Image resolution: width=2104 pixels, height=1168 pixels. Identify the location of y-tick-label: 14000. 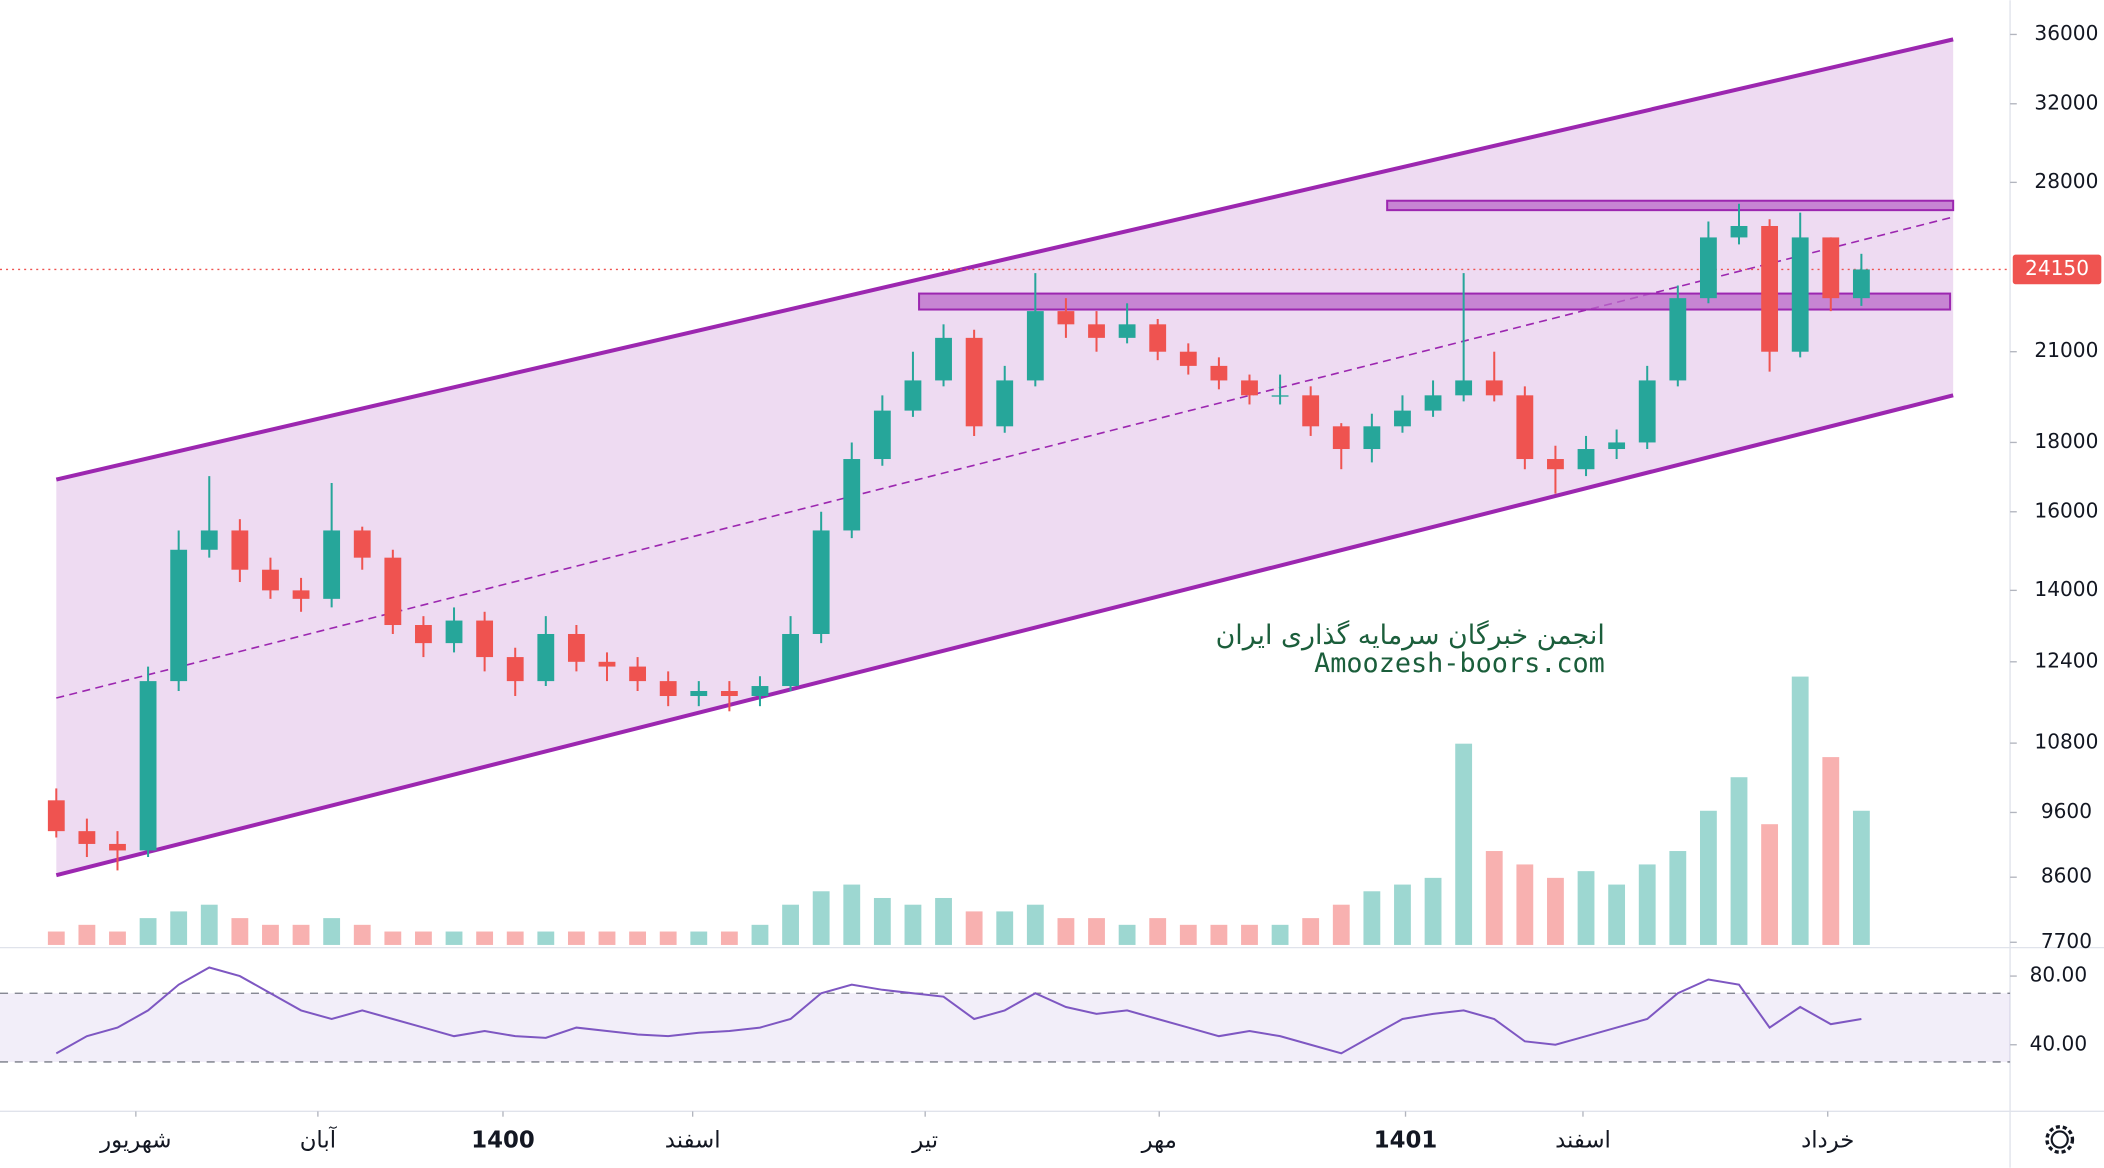
(2066, 589).